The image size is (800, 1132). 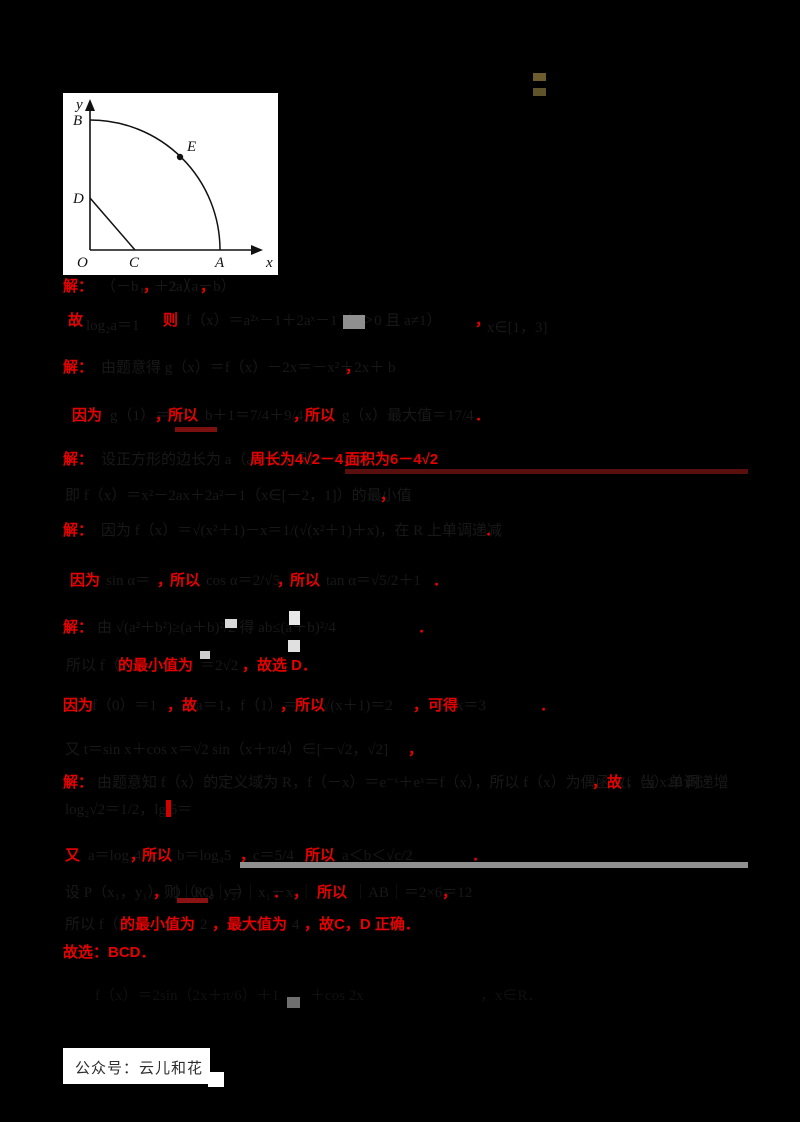 I want to click on y-axis-arrow-icon, so click(x=90, y=105).